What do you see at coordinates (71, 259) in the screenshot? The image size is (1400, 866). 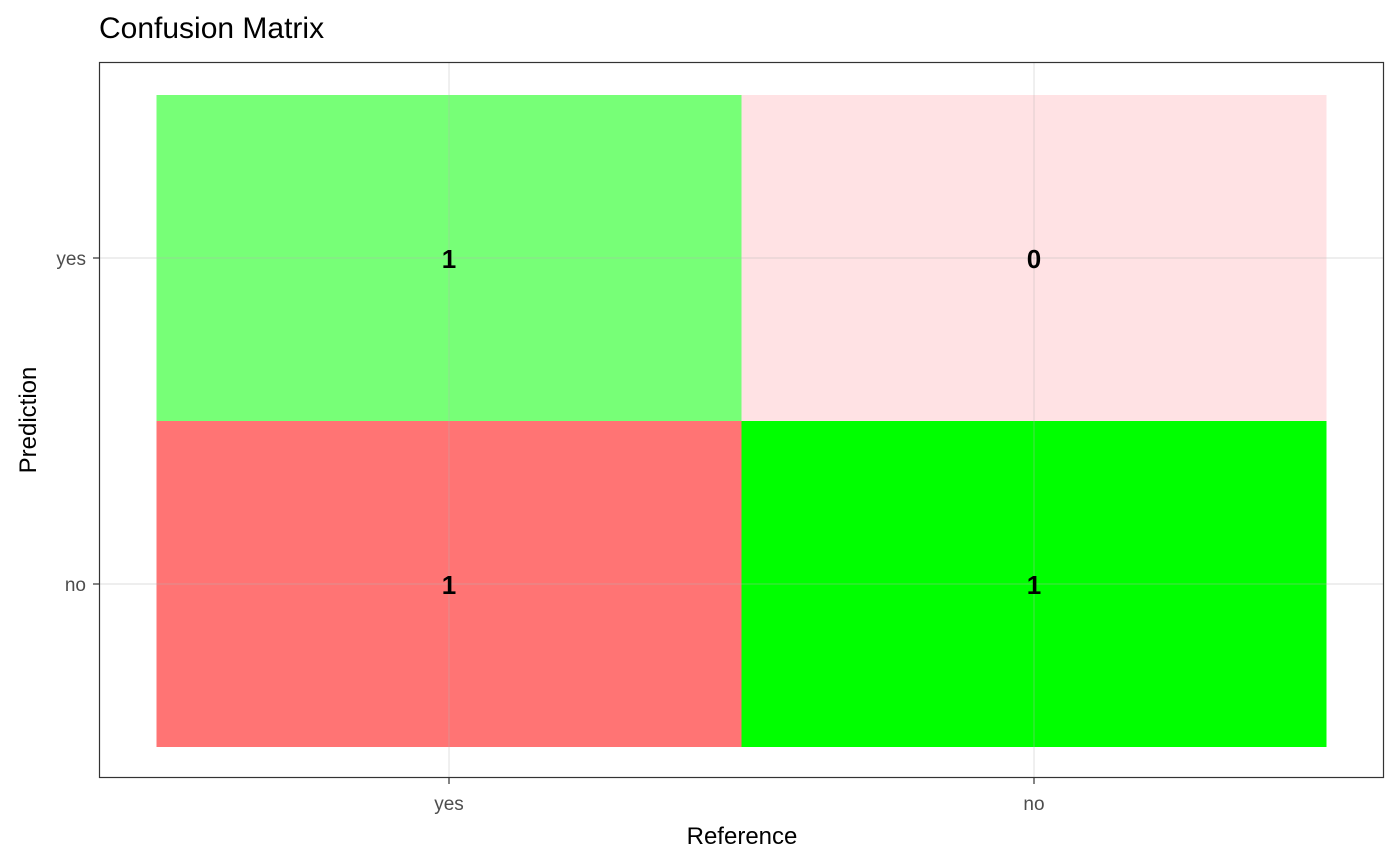 I see `y-tick-label: yes` at bounding box center [71, 259].